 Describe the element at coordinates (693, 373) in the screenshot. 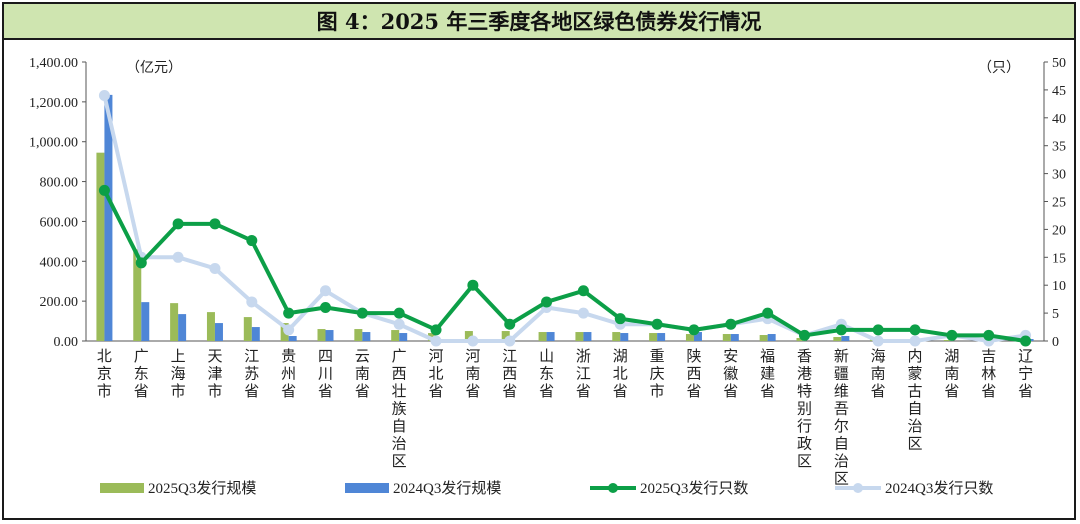

I see `category-label: 陕西省` at that location.